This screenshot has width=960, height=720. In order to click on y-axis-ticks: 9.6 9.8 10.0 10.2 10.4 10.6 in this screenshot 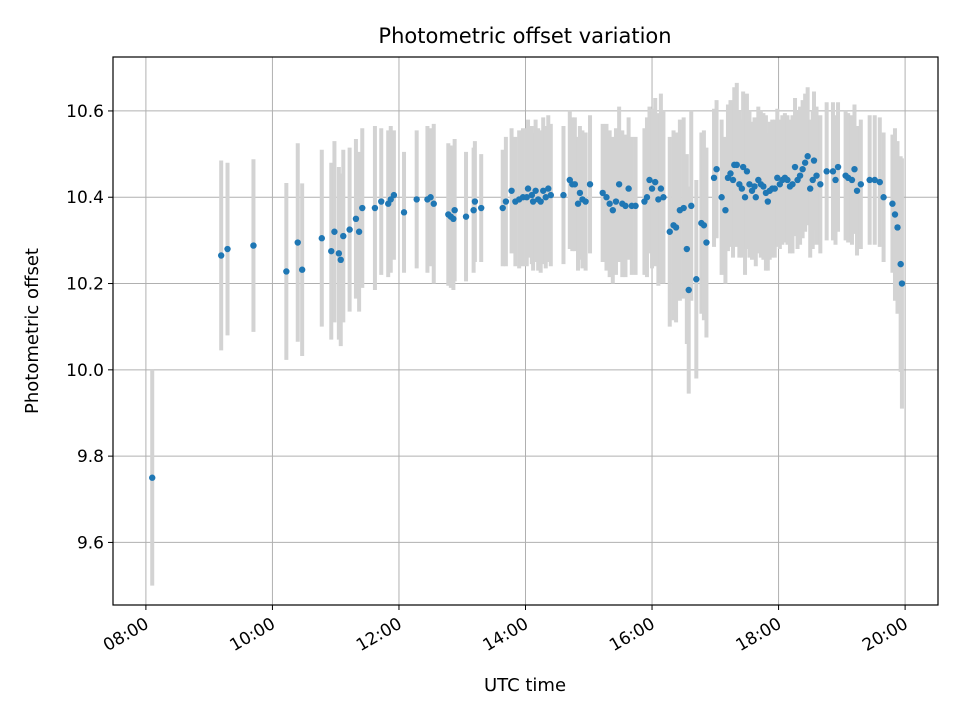, I will do `click(89, 327)`.